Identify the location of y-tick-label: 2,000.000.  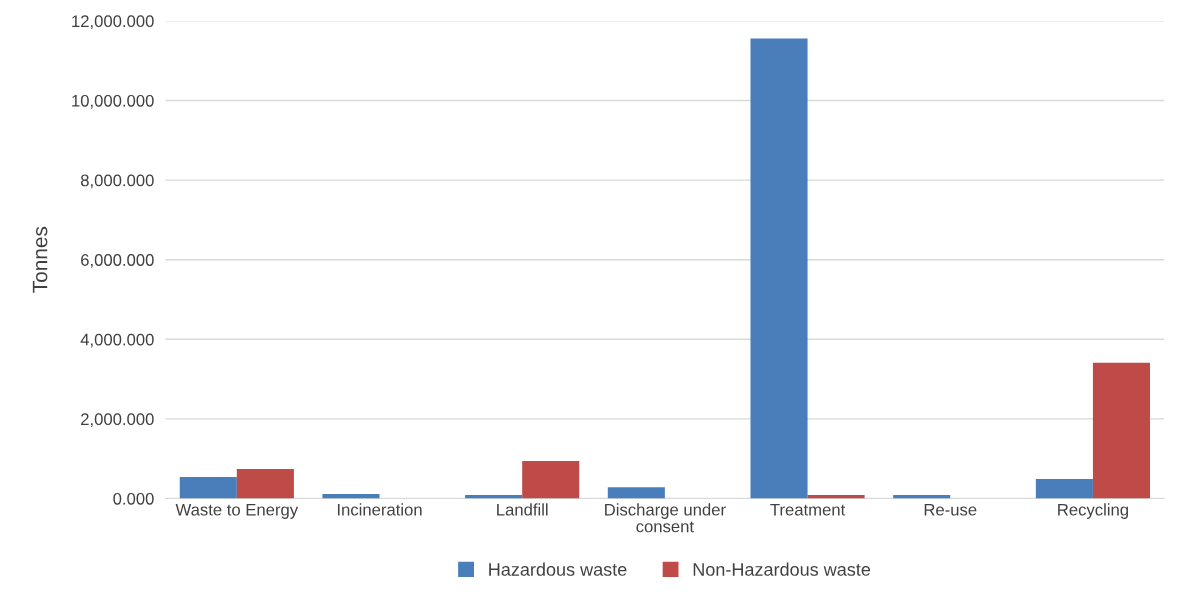
(117, 420).